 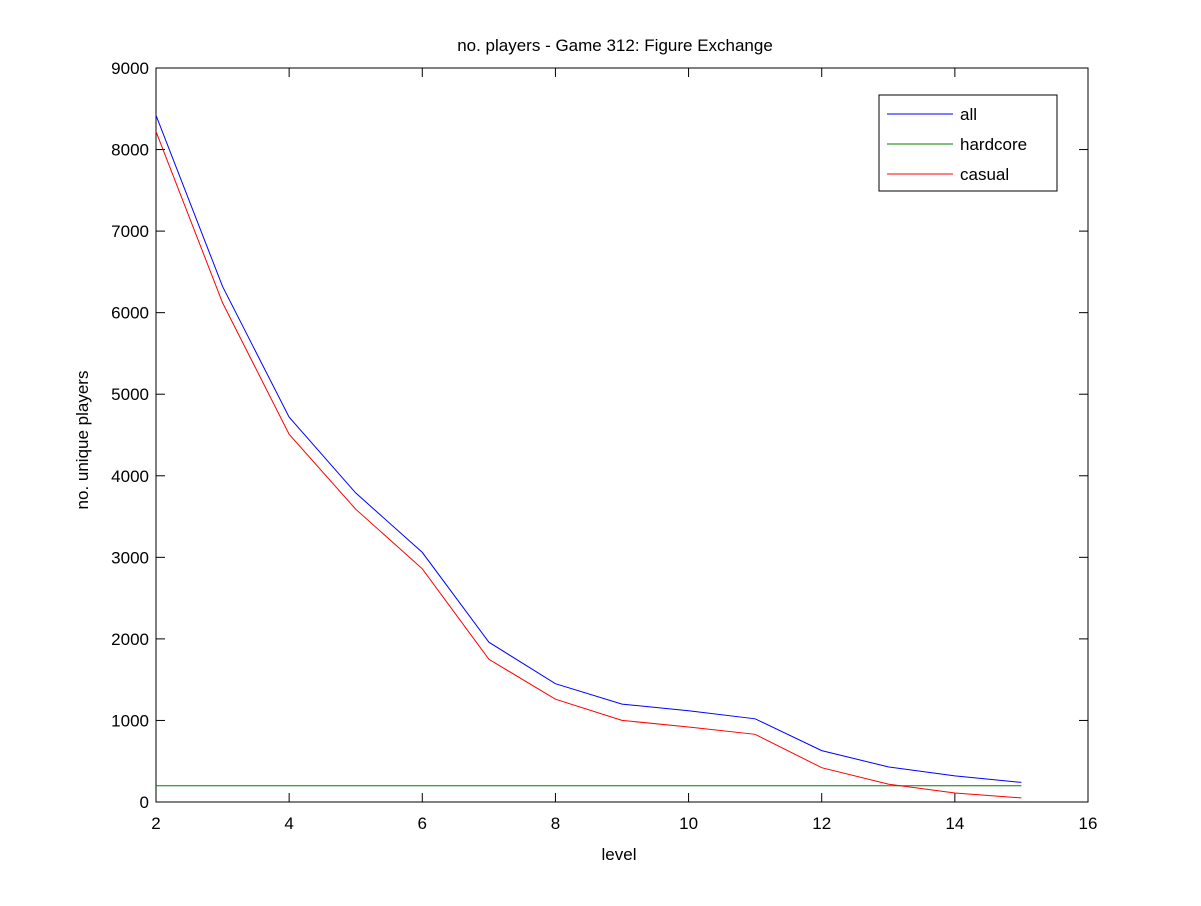 What do you see at coordinates (144, 802) in the screenshot?
I see `y-tick-label: 0` at bounding box center [144, 802].